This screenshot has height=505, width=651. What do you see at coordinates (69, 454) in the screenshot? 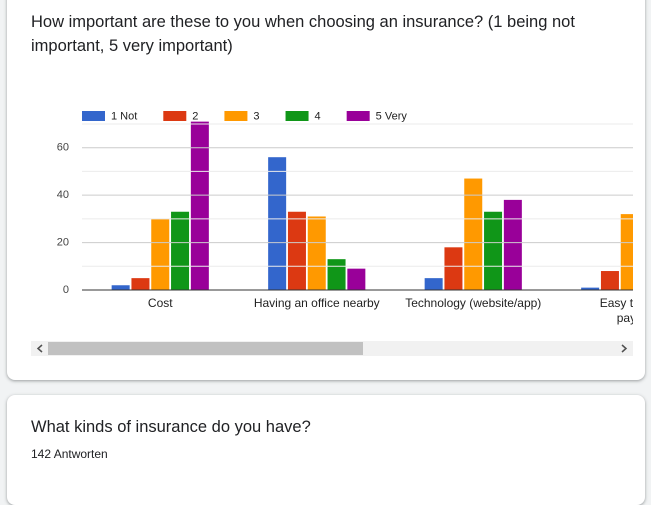
I see `response-count: 142 Antworten` at bounding box center [69, 454].